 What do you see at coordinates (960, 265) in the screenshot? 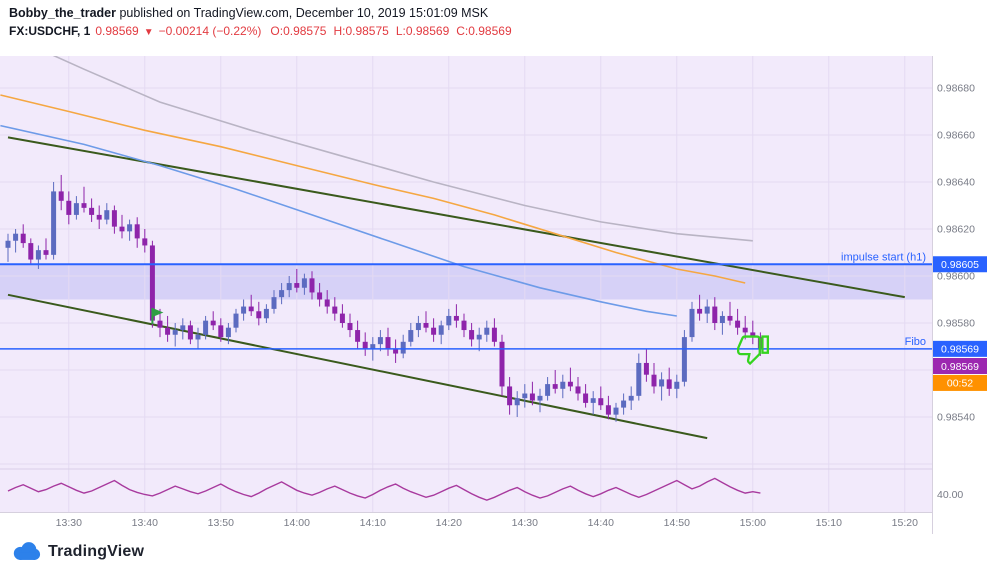
I see `price-badge-text: 0.98605` at bounding box center [960, 265].